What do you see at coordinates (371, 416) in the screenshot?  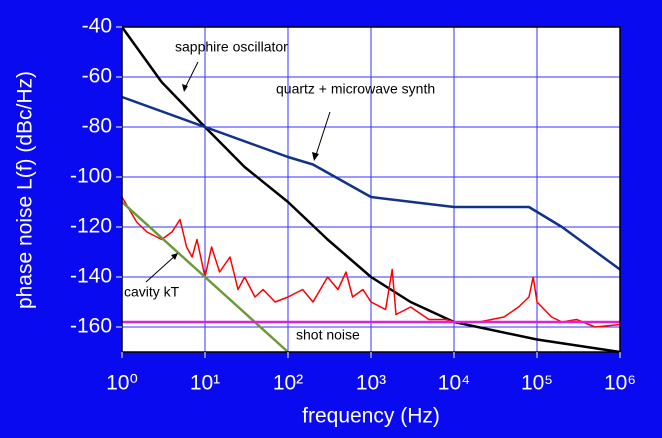 I see `x-axis-label: frequency (Hz)` at bounding box center [371, 416].